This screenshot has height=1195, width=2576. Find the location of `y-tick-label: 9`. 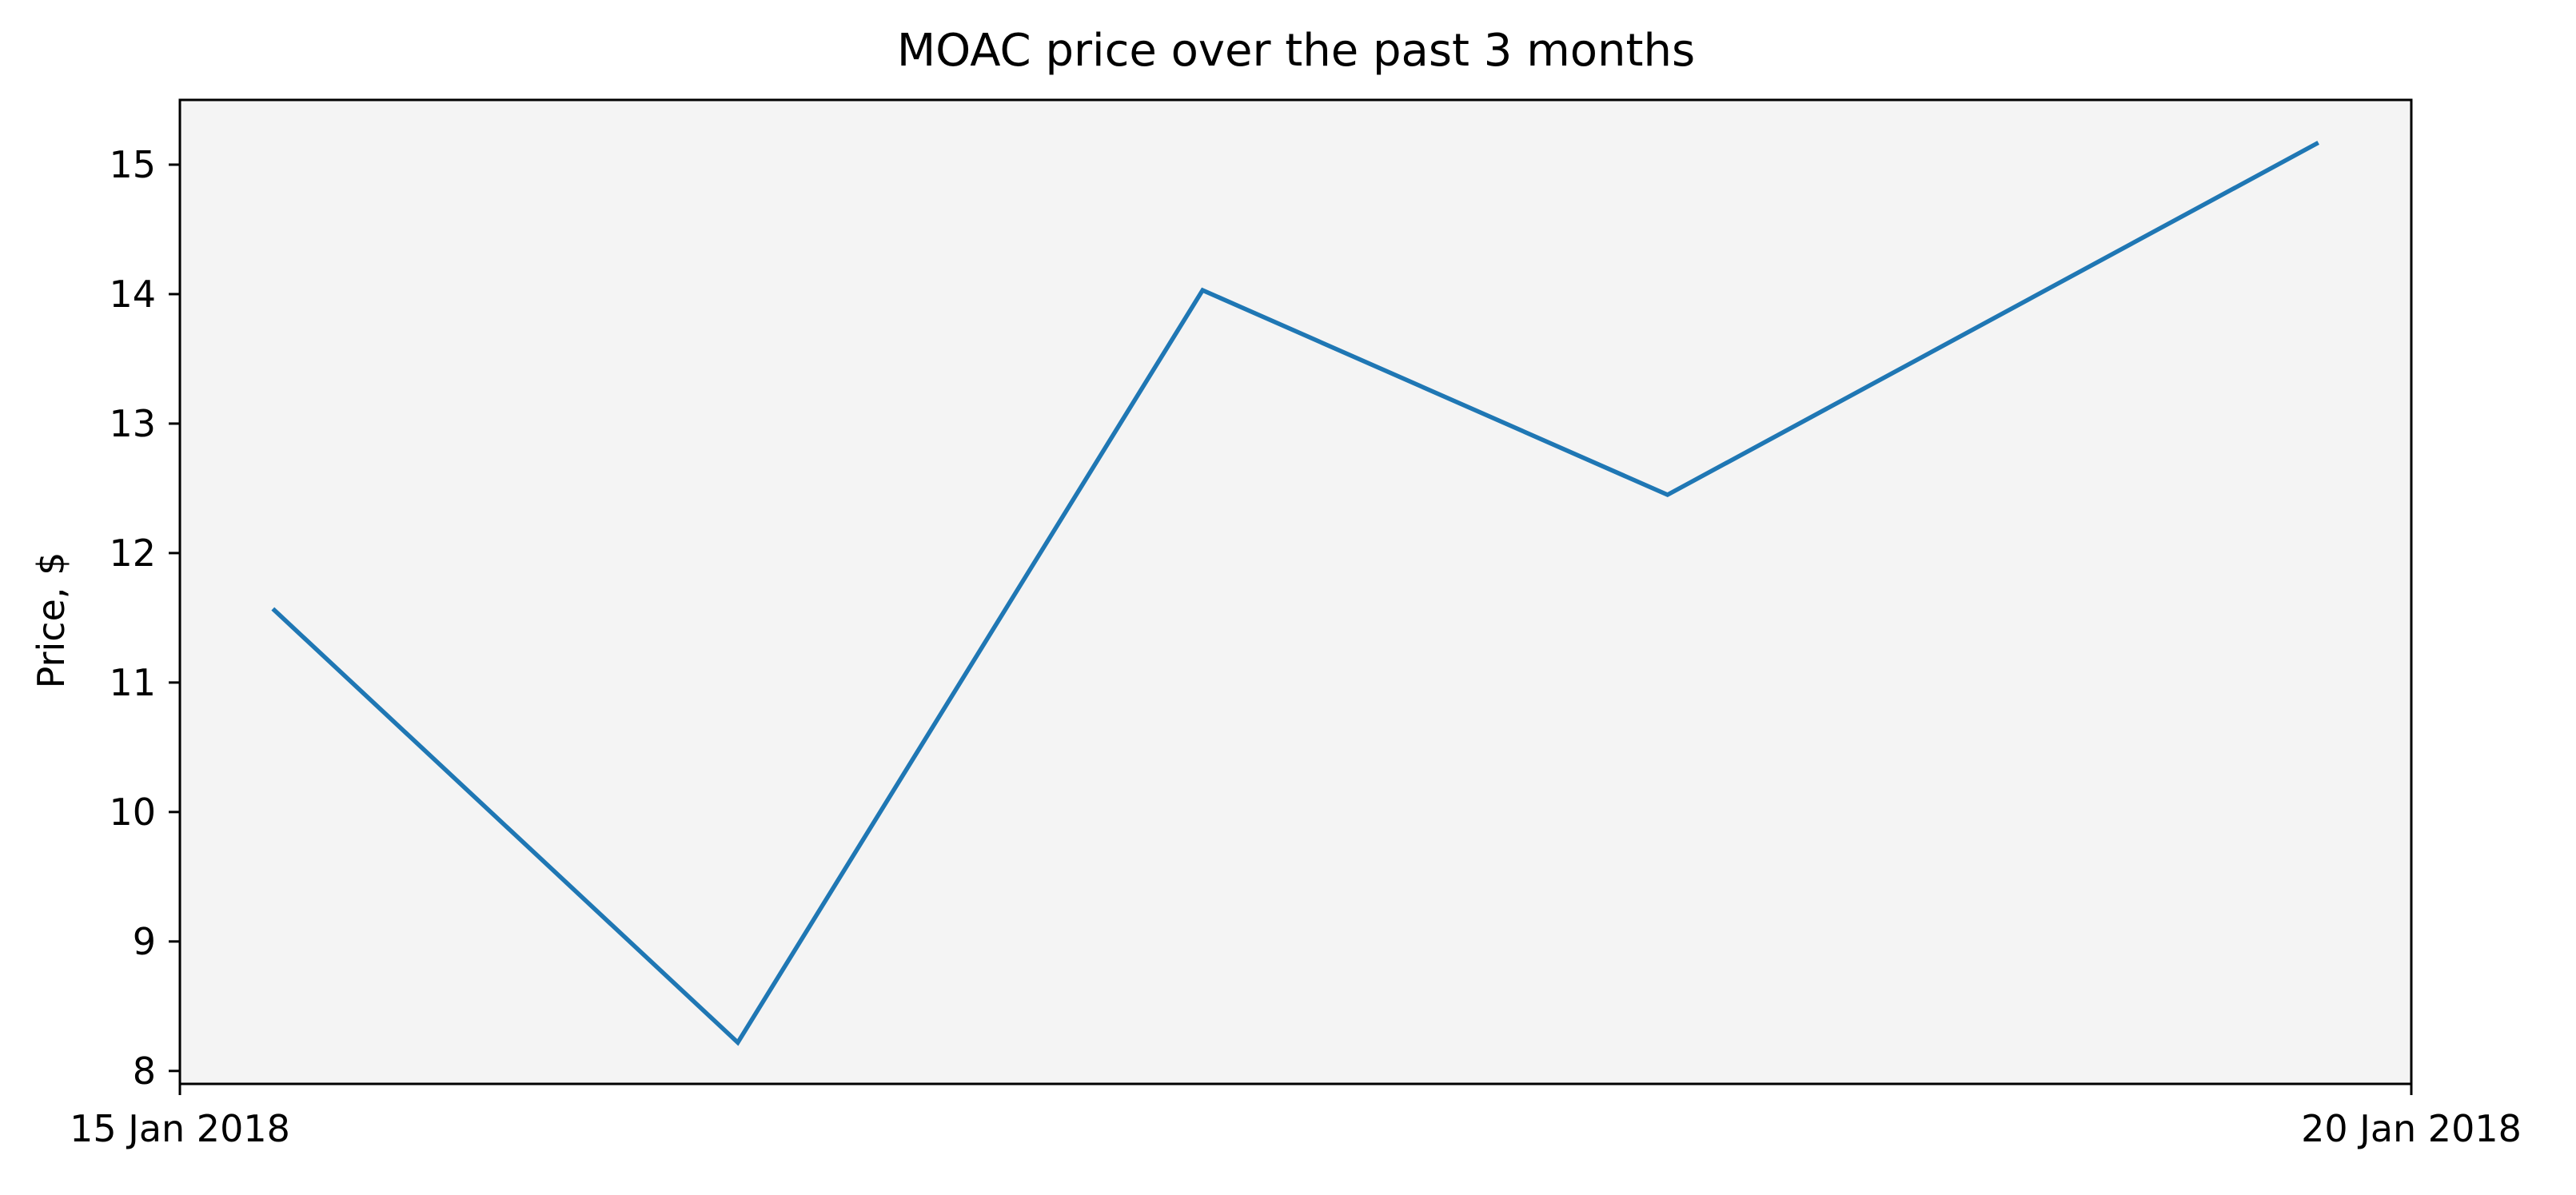

y-tick-label: 9 is located at coordinates (144, 942).